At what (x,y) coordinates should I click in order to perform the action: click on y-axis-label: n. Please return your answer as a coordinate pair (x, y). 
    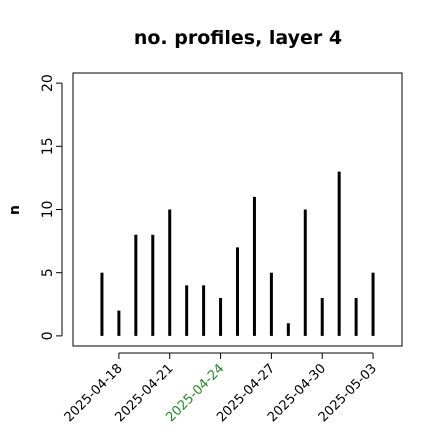
    Looking at the image, I should click on (15, 210).